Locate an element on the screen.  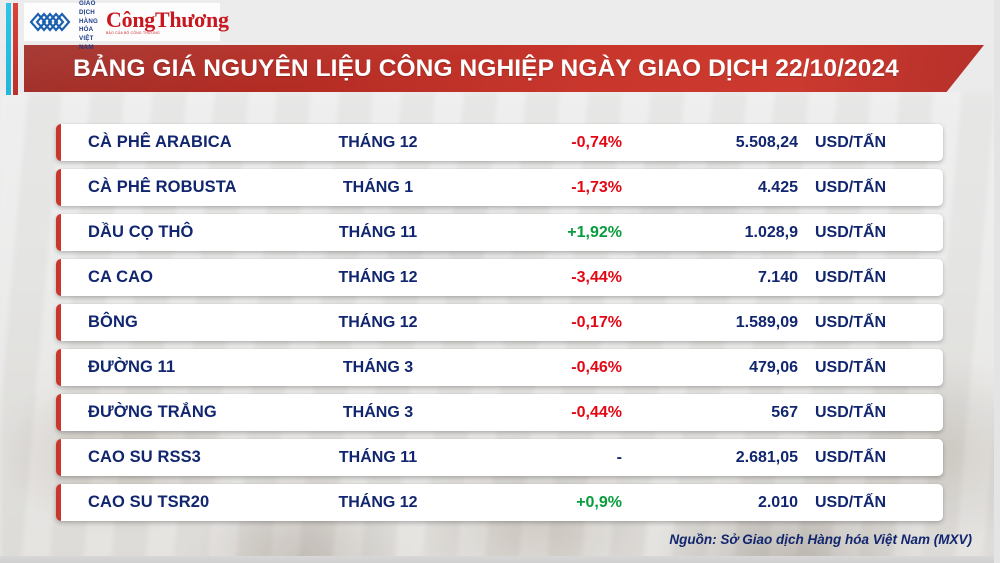
accent-bar-cyan is located at coordinates (8, 49).